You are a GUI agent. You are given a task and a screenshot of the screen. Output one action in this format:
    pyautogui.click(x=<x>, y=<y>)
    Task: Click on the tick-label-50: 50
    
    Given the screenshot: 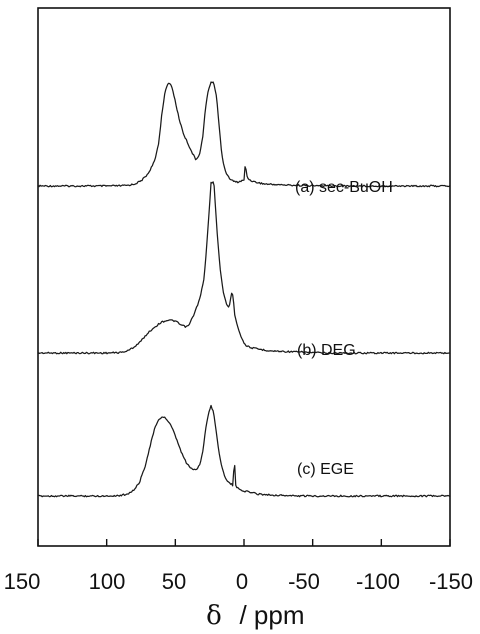 What is the action you would take?
    pyautogui.click(x=174, y=581)
    